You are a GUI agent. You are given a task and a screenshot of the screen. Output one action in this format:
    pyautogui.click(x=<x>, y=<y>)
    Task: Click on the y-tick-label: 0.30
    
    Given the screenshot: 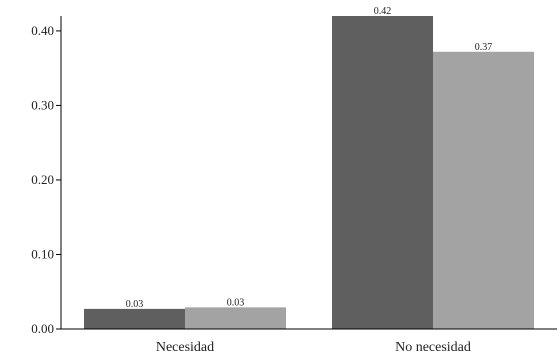 What is the action you would take?
    pyautogui.click(x=42, y=104)
    